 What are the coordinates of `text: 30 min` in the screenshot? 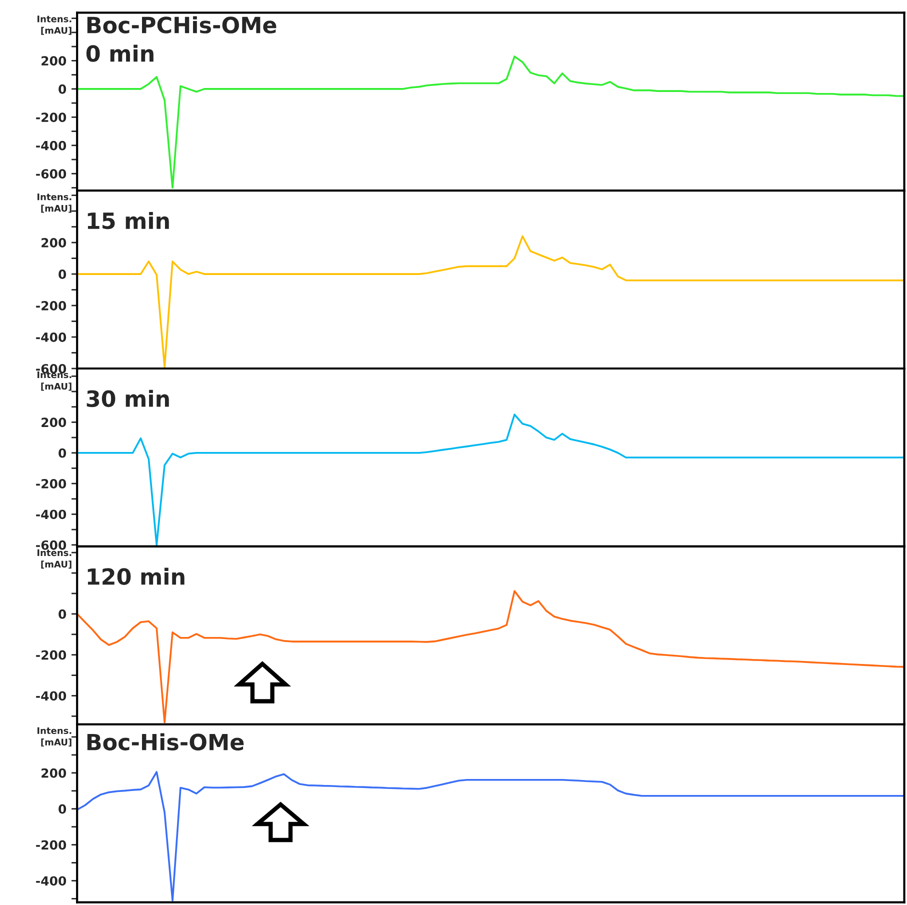 It's located at (127, 399).